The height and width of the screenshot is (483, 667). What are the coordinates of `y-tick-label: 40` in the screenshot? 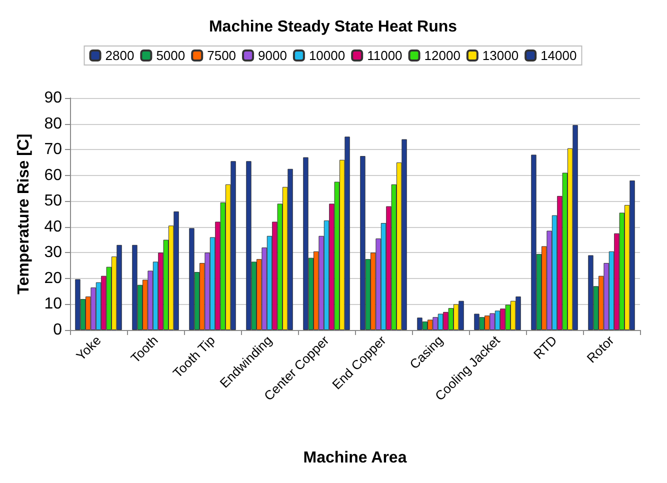 It's located at (53, 227).